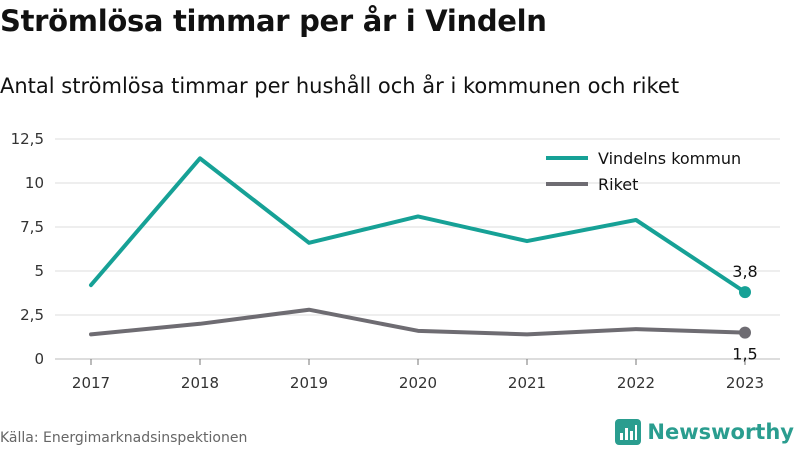  Describe the element at coordinates (745, 383) in the screenshot. I see `x-tick-label: 2023` at that location.